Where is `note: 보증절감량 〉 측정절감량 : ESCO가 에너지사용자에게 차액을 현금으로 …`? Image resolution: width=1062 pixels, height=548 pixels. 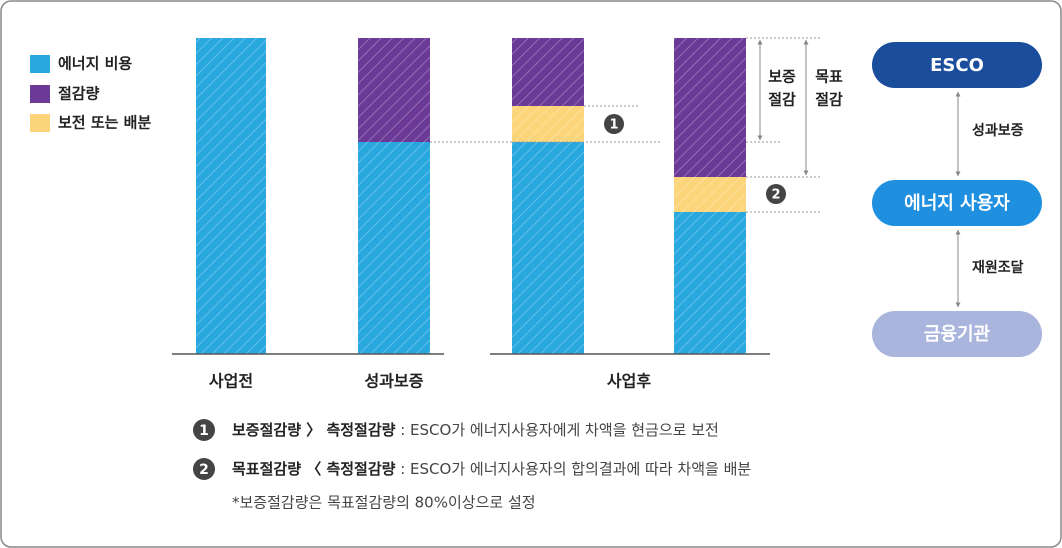
note: 보증절감량 〉 측정절감량 : ESCO가 에너지사용자에게 차액을 현금으로 … is located at coordinates (475, 430).